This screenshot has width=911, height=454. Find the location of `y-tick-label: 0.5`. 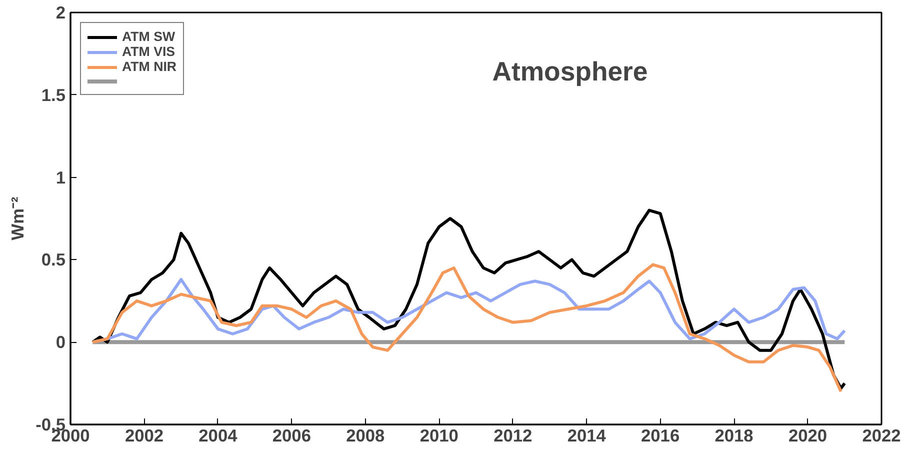

y-tick-label: 0.5 is located at coordinates (53, 260).